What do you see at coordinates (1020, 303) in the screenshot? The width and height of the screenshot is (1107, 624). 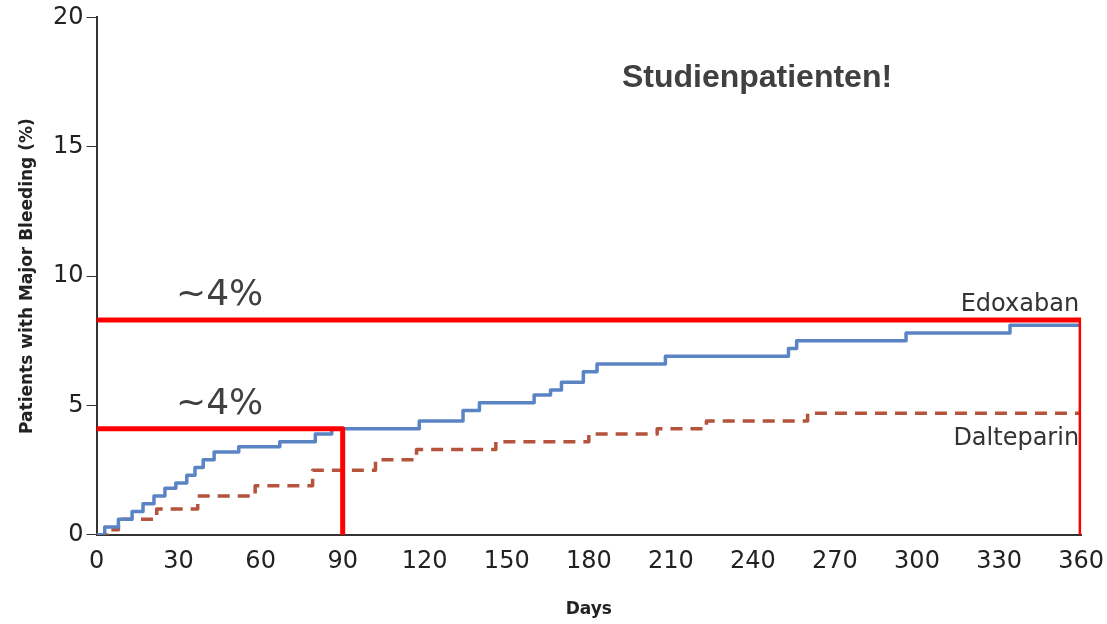 I see `series-label: Edoxaban` at bounding box center [1020, 303].